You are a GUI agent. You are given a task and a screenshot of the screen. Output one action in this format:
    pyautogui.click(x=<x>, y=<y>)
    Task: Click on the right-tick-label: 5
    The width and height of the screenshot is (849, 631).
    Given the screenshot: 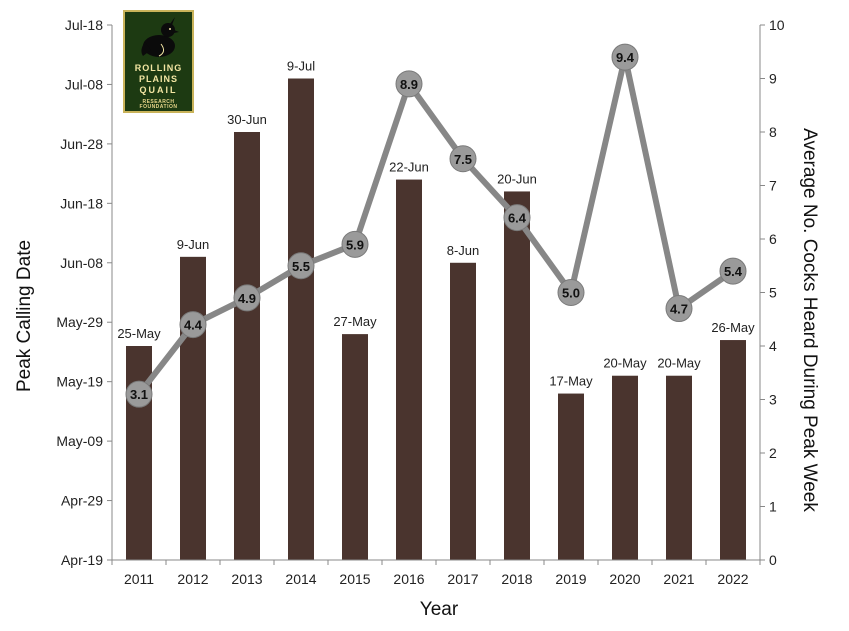 What is the action you would take?
    pyautogui.click(x=773, y=293)
    